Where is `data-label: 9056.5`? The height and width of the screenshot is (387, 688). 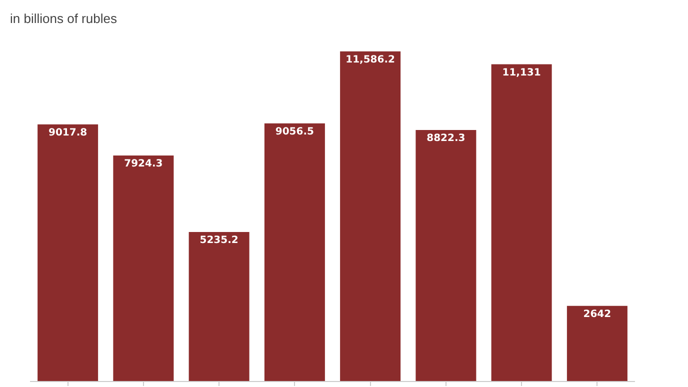 data-label: 9056.5 is located at coordinates (294, 132).